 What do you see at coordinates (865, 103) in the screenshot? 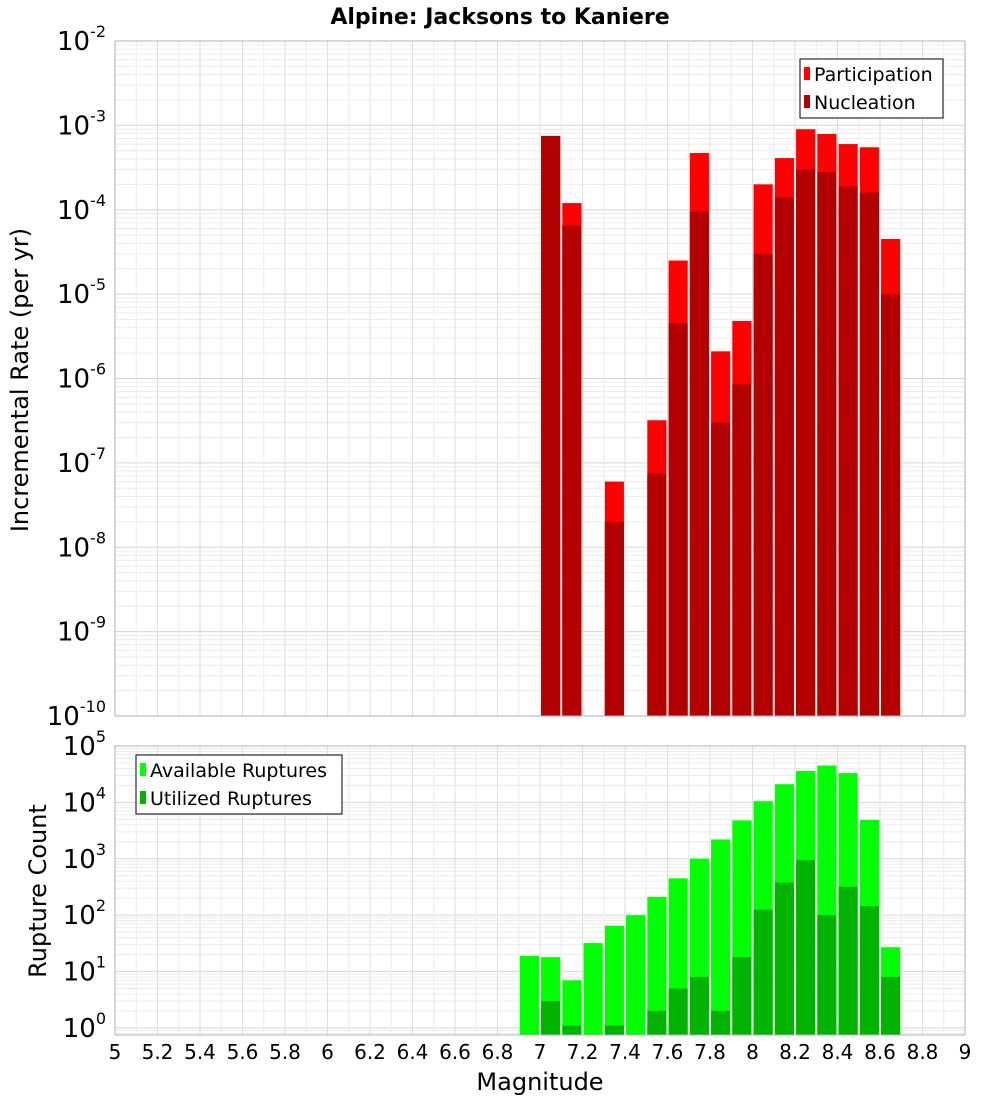
I see `rate-legend-label: Nucleation` at bounding box center [865, 103].